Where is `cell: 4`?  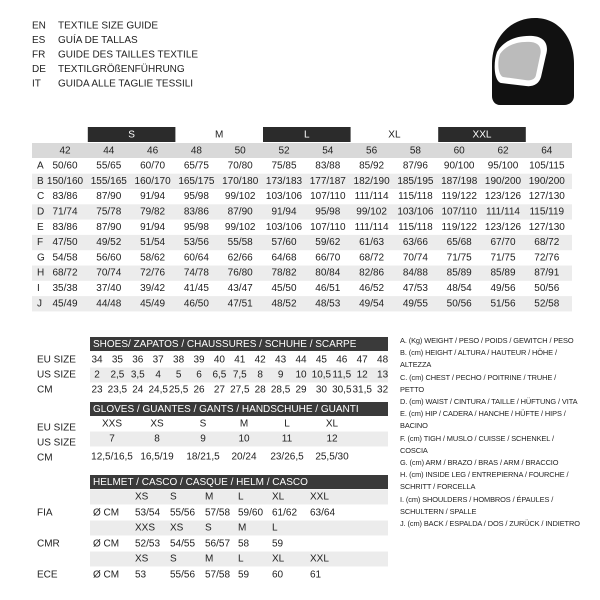 cell: 4 is located at coordinates (158, 375).